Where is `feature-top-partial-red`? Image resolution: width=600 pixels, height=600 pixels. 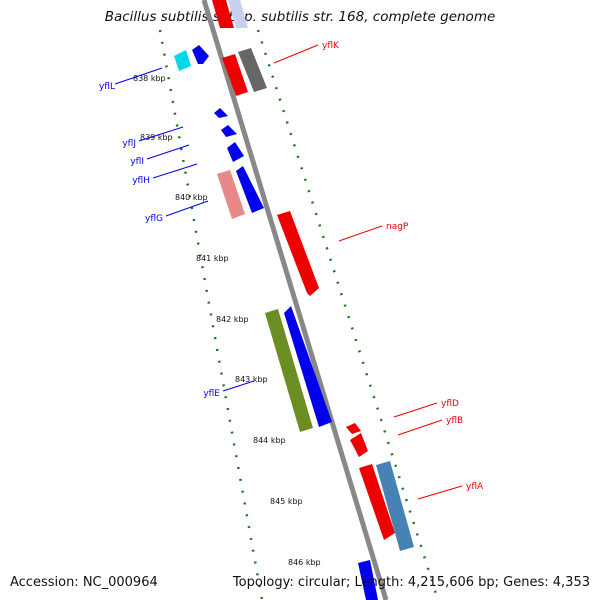
feature-top-partial-red is located at coordinates (223, 14).